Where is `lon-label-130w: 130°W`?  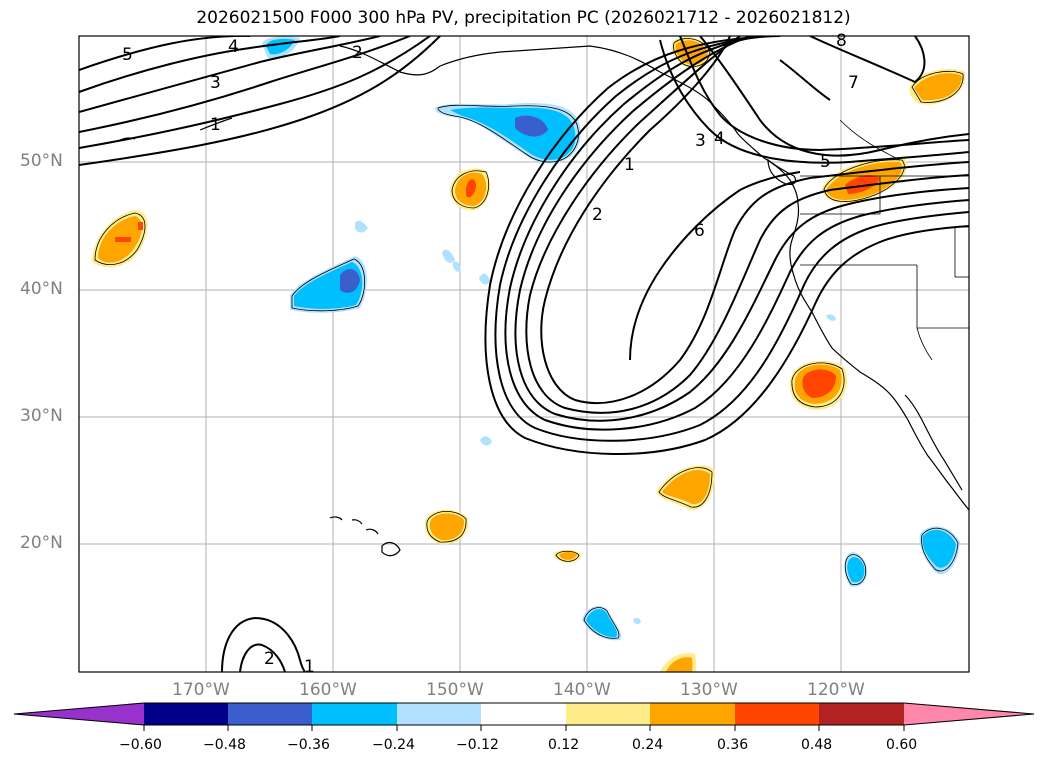
lon-label-130w: 130°W is located at coordinates (709, 690).